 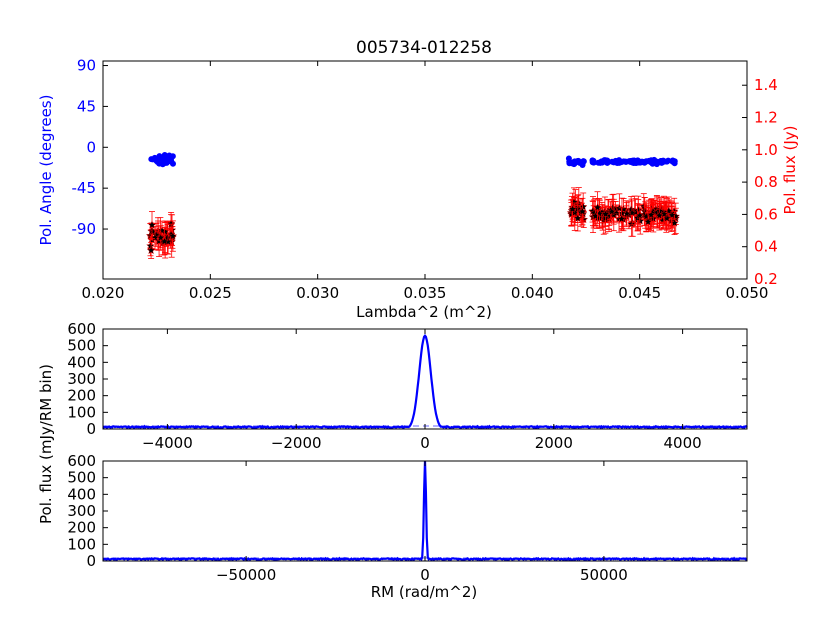 I want to click on left-y-tick-label: 90, so click(x=86, y=66).